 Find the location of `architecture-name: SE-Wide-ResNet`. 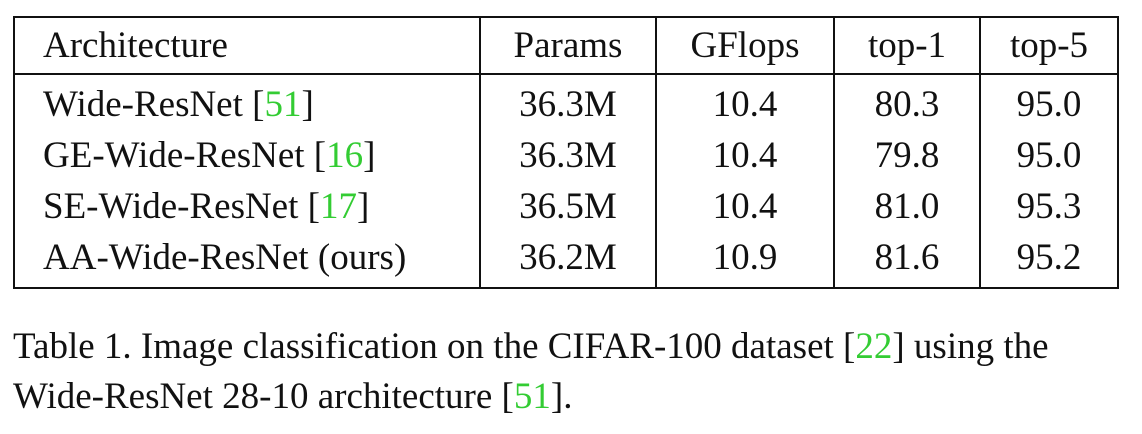

architecture-name: SE-Wide-ResNet is located at coordinates (171, 206).